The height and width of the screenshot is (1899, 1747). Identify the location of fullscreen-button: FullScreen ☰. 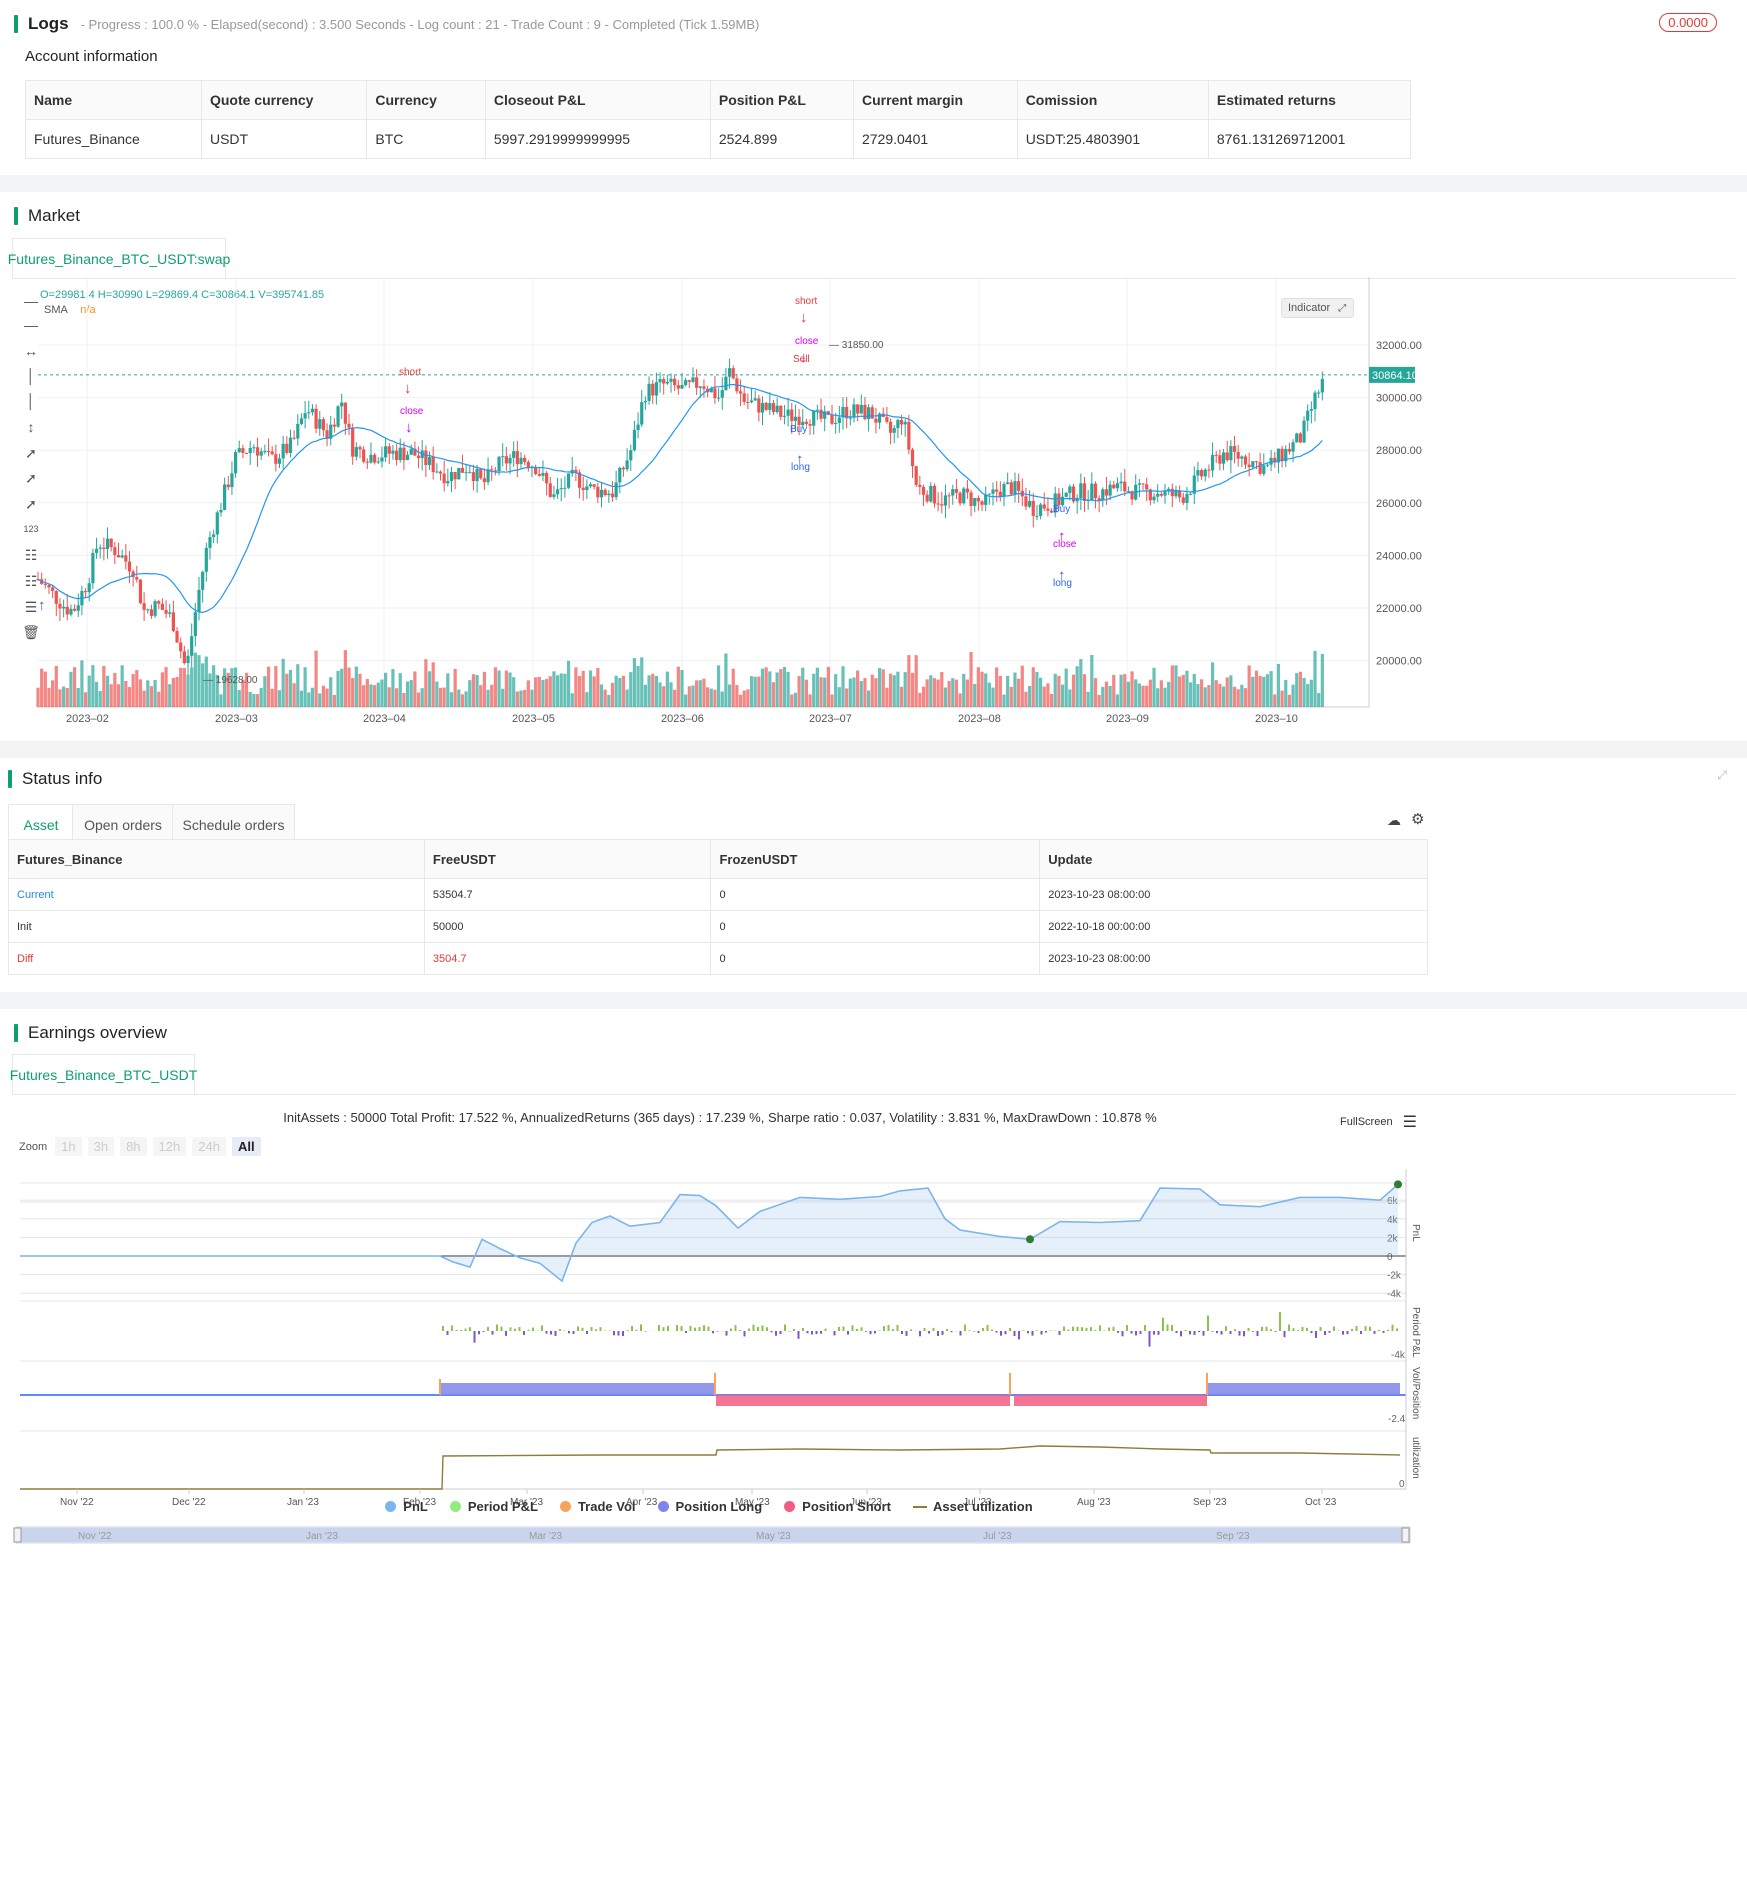
(1378, 1122).